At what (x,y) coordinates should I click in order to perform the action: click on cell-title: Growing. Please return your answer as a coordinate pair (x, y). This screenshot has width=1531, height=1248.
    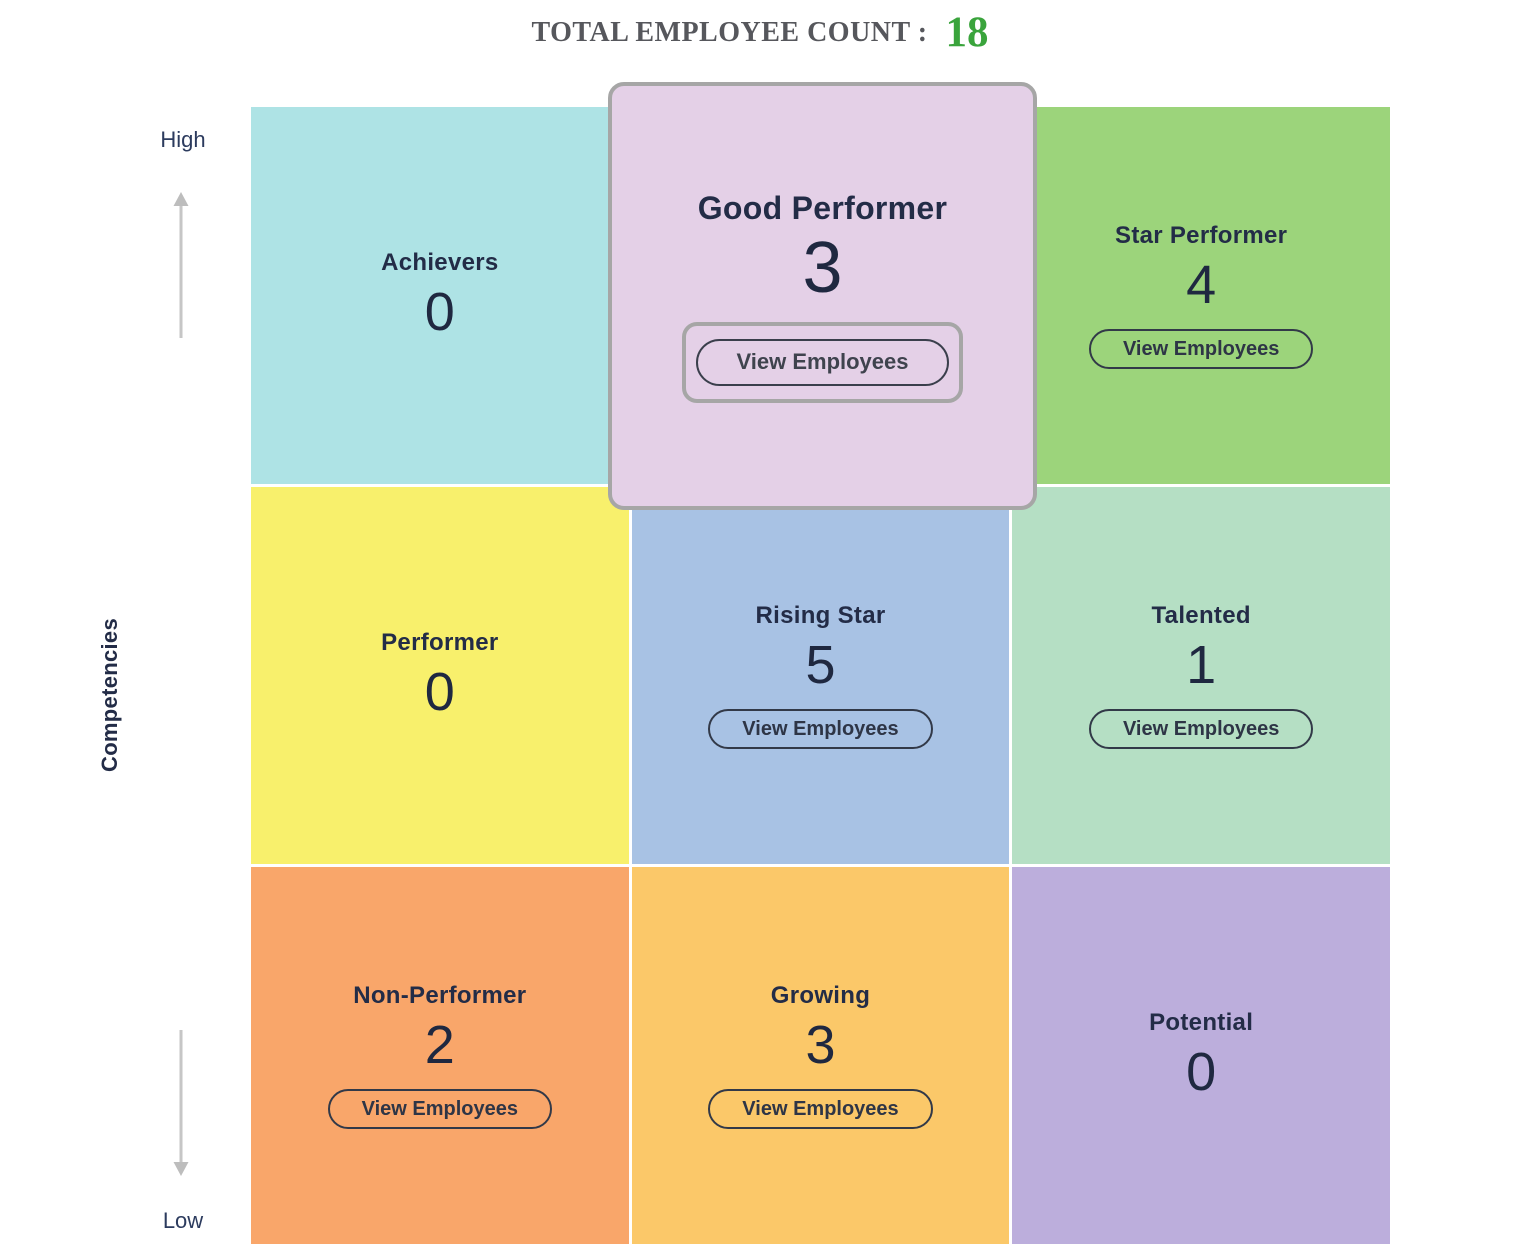
    Looking at the image, I should click on (820, 996).